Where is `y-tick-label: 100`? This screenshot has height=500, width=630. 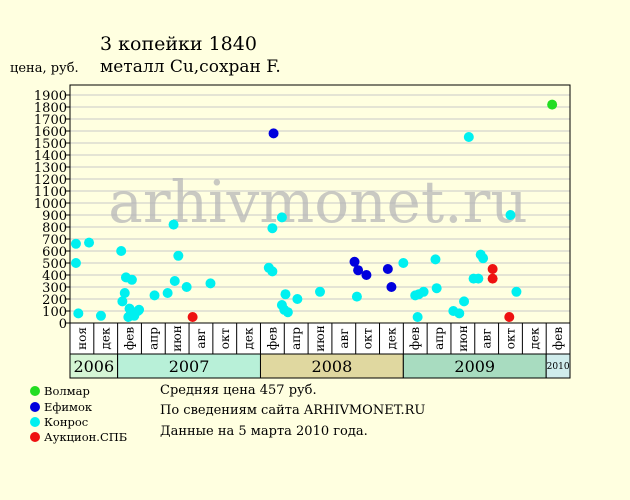 y-tick-label: 100 is located at coordinates (54, 312).